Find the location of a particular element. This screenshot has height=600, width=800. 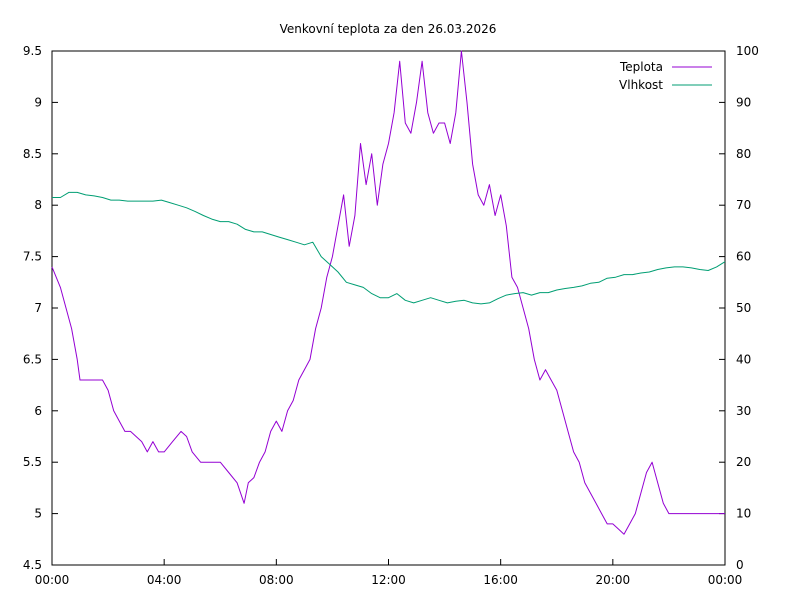

x-tick-label: 16:00 is located at coordinates (500, 580).